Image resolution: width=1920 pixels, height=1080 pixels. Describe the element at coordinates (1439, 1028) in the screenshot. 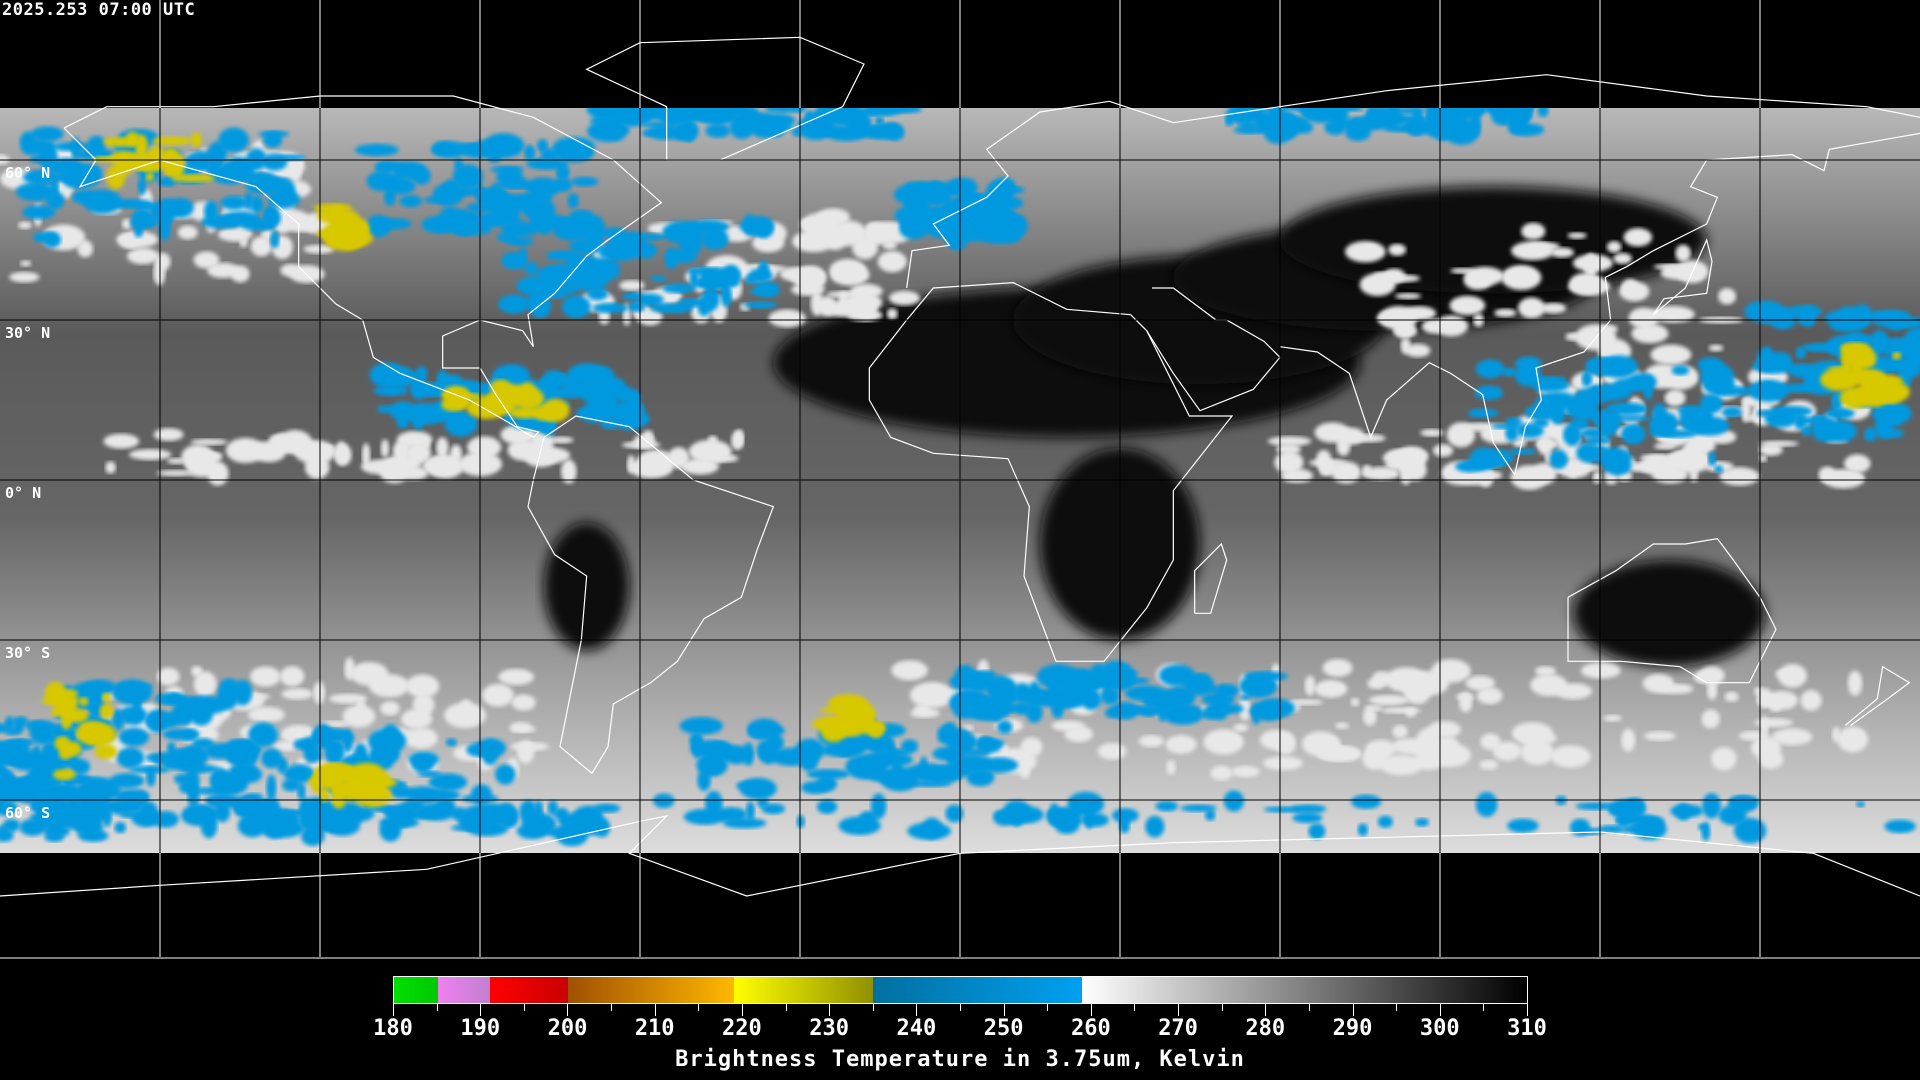

I see `colorbar-tick-label: 300` at that location.